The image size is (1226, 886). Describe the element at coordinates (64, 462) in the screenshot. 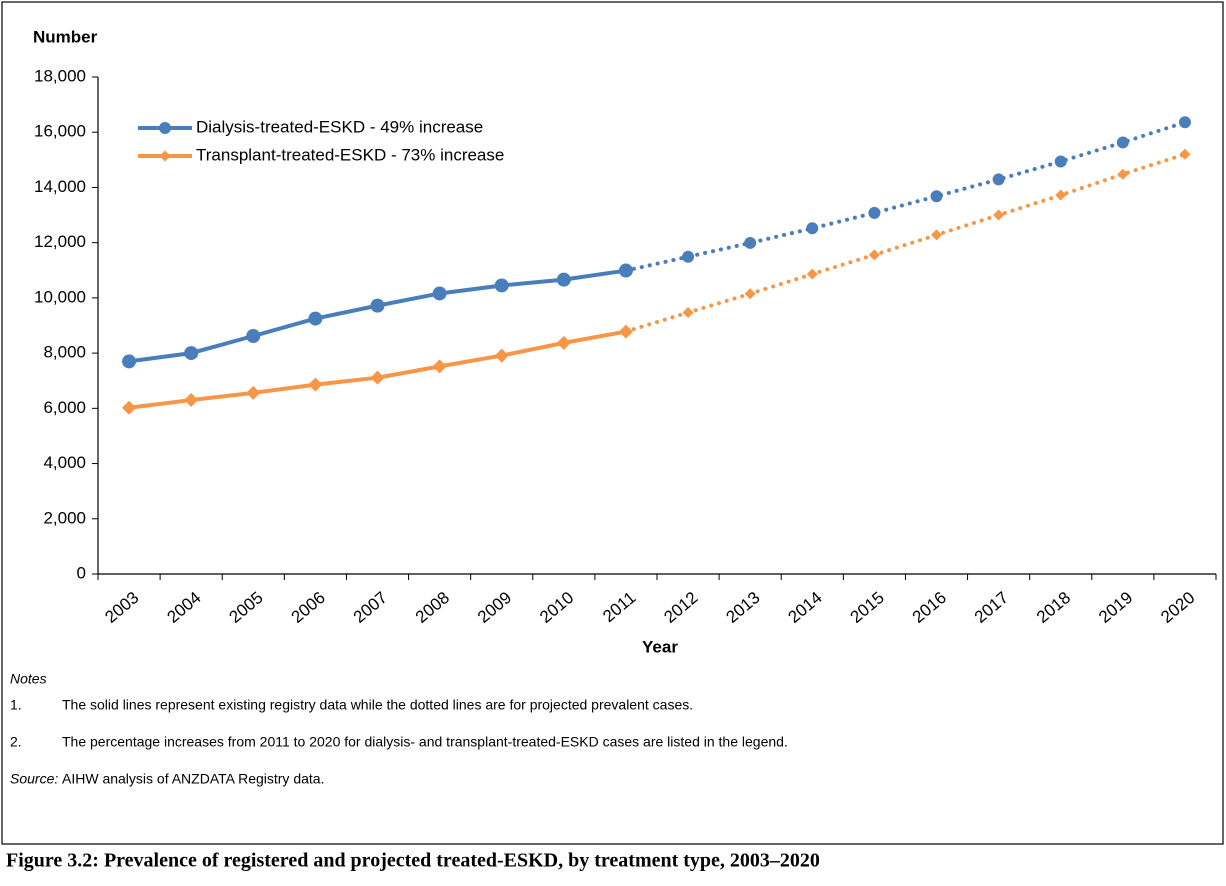

I see `y-tick-label: 4,000` at that location.